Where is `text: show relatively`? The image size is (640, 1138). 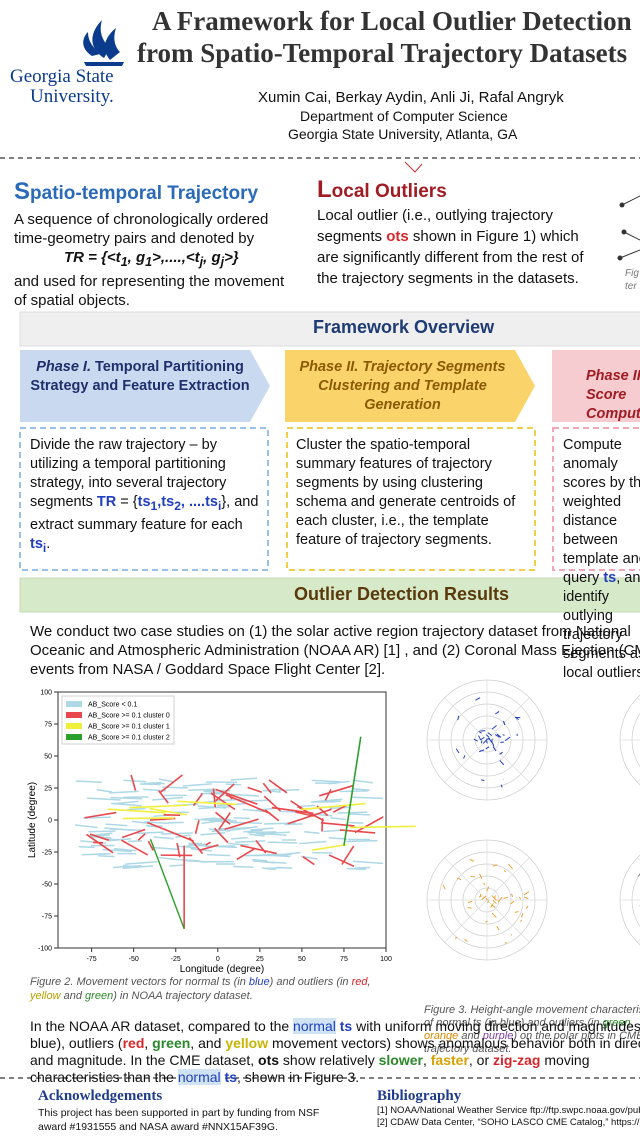 text: show relatively is located at coordinates (329, 1060).